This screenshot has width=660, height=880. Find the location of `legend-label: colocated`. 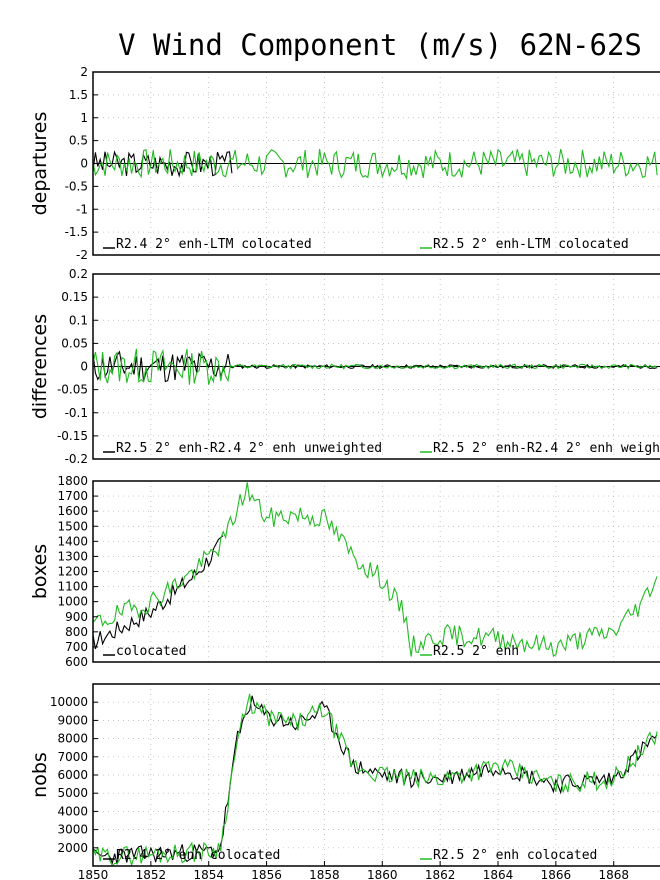

legend-label: colocated is located at coordinates (151, 651).